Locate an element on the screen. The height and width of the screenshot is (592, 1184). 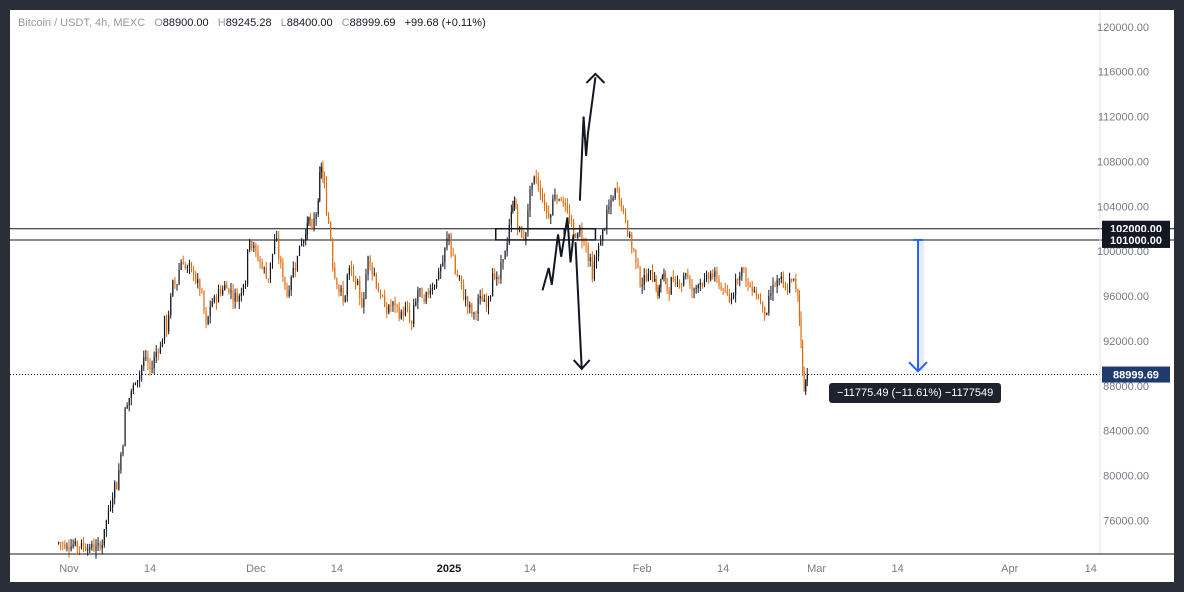
bearish-arrow-head is located at coordinates (581, 365).